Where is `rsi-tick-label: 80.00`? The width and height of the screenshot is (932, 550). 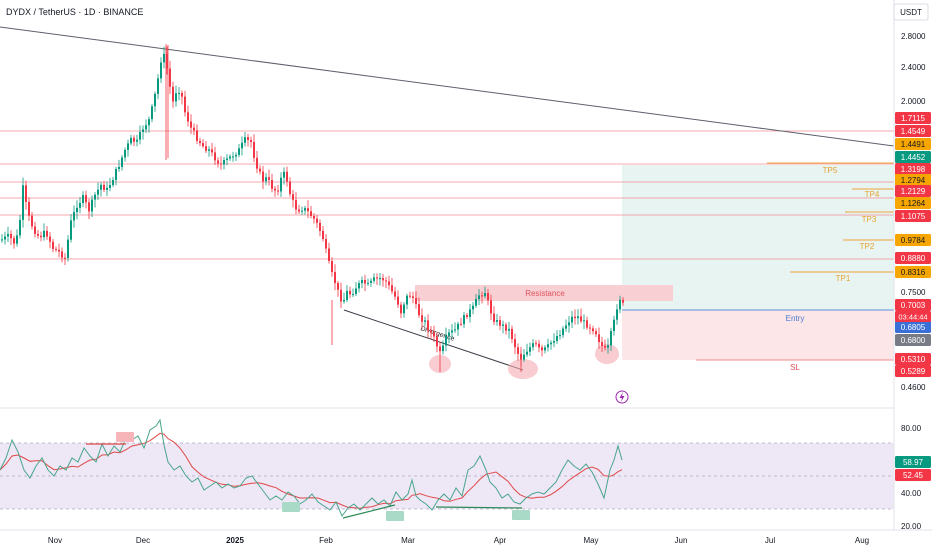
rsi-tick-label: 80.00 is located at coordinates (911, 428).